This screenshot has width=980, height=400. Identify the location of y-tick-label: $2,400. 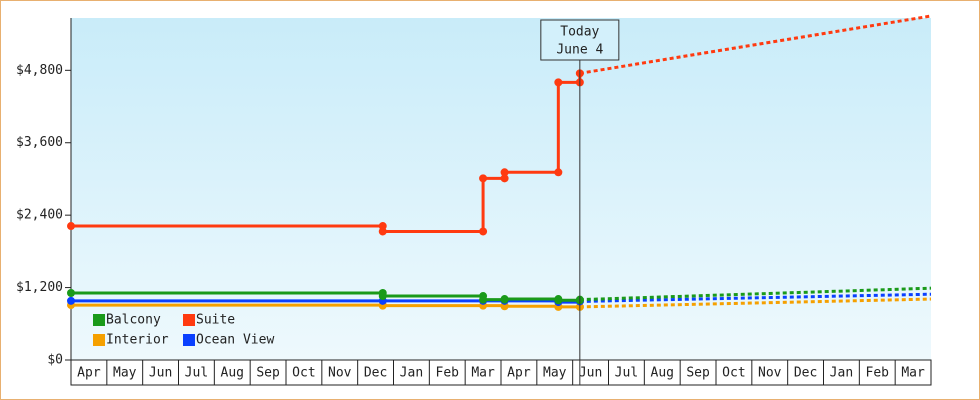
(39, 215).